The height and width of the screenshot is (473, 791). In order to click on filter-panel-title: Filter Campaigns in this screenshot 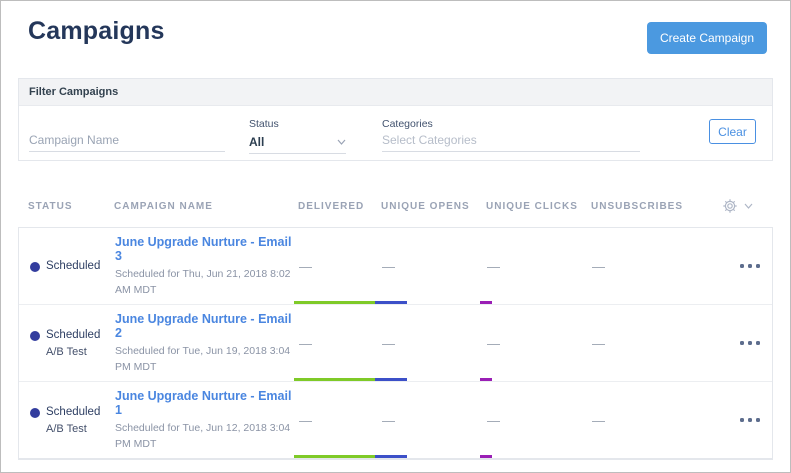, I will do `click(395, 92)`.